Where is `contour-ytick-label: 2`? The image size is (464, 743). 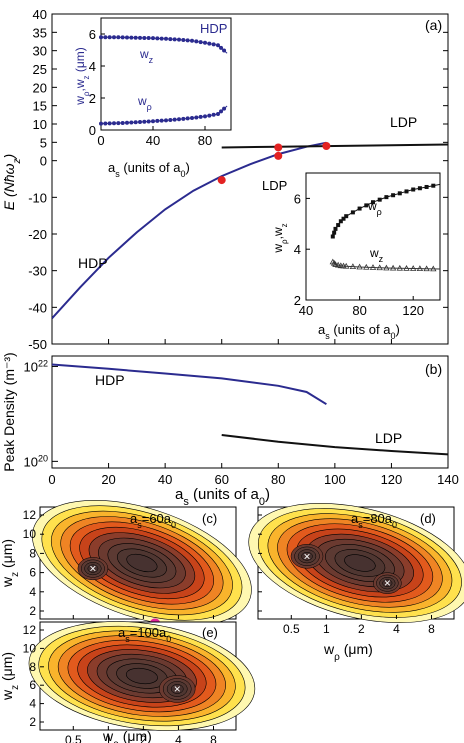 contour-ytick-label: 2 is located at coordinates (32, 611).